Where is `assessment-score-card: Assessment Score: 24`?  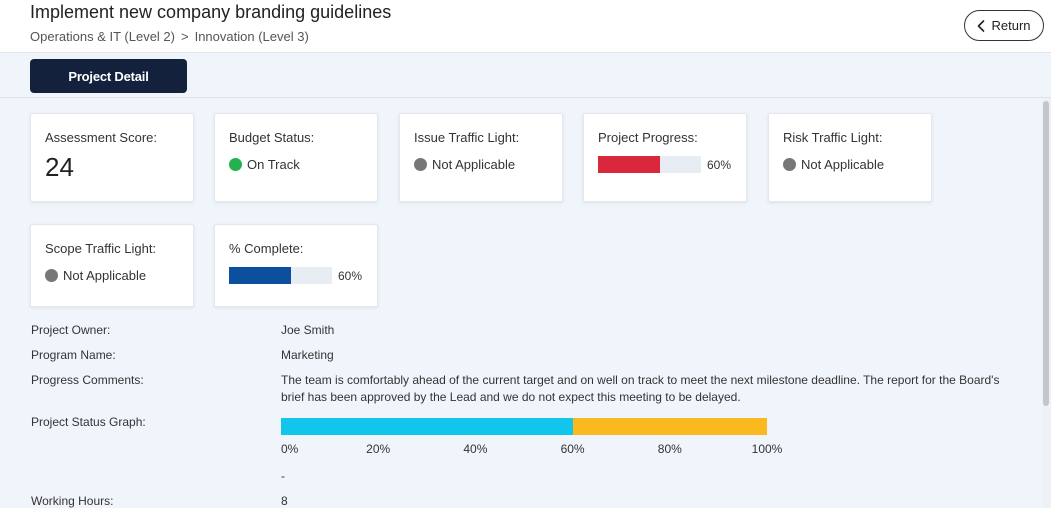
assessment-score-card: Assessment Score: 24 is located at coordinates (112, 157).